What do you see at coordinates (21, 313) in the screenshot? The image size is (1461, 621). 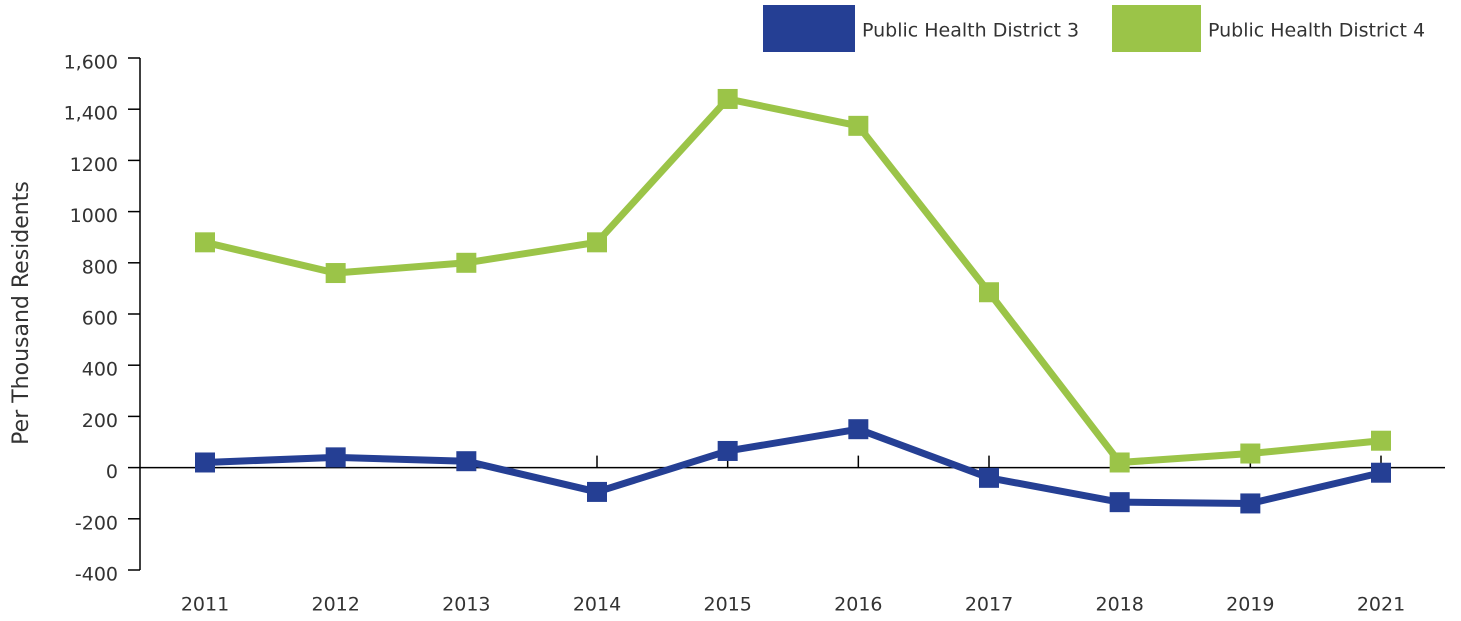 I see `y-axis-label: Per Thousand Residents` at bounding box center [21, 313].